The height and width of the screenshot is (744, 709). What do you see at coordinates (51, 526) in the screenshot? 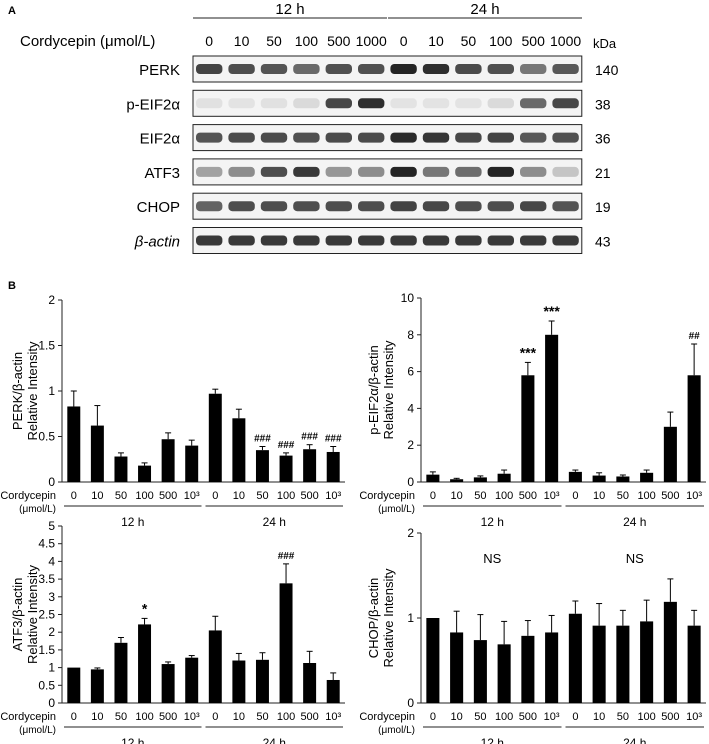
I see `y-tick-label: 5` at bounding box center [51, 526].